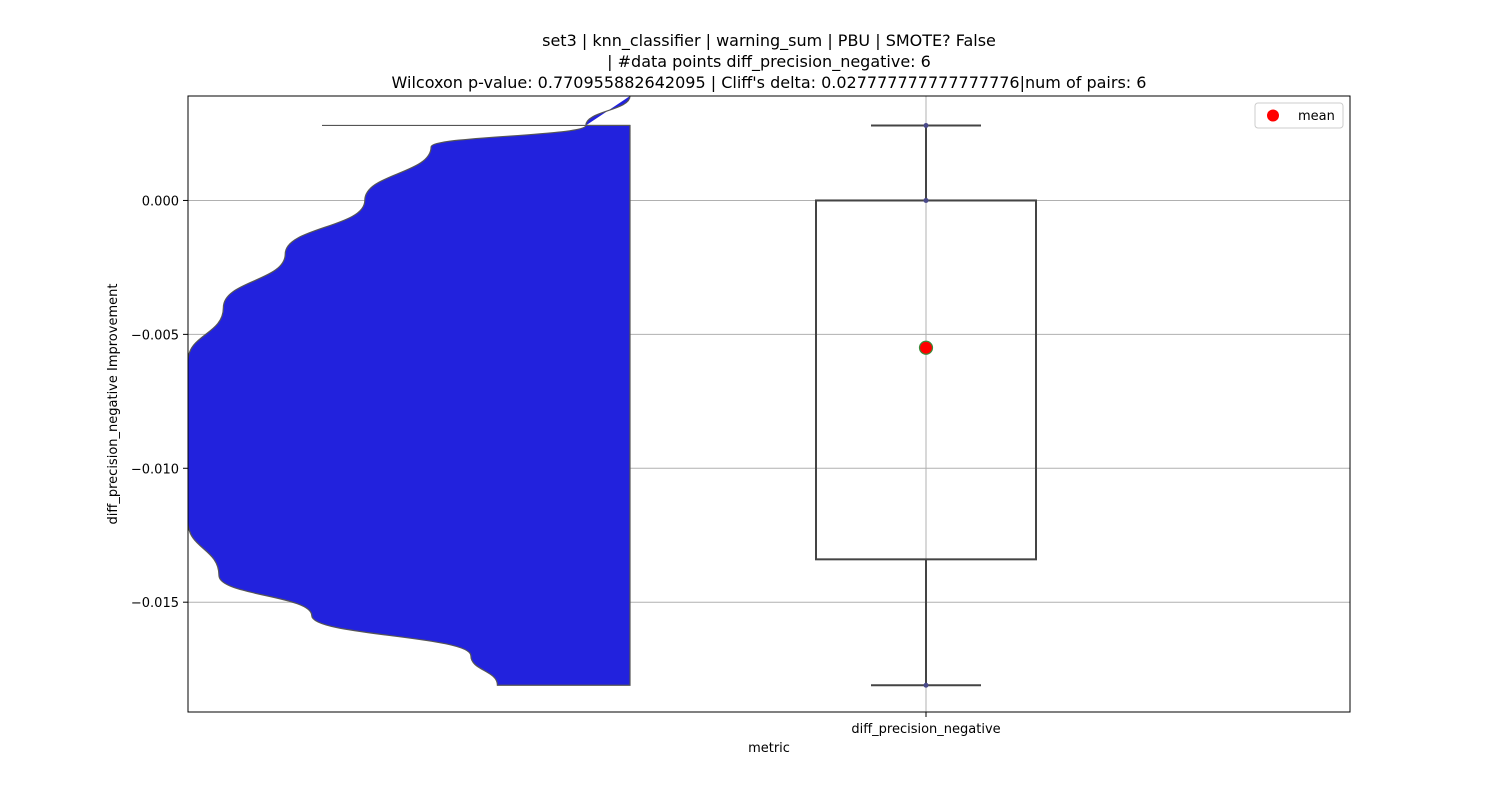 The height and width of the screenshot is (800, 1500). Describe the element at coordinates (769, 748) in the screenshot. I see `x-axis-label: metric` at that location.